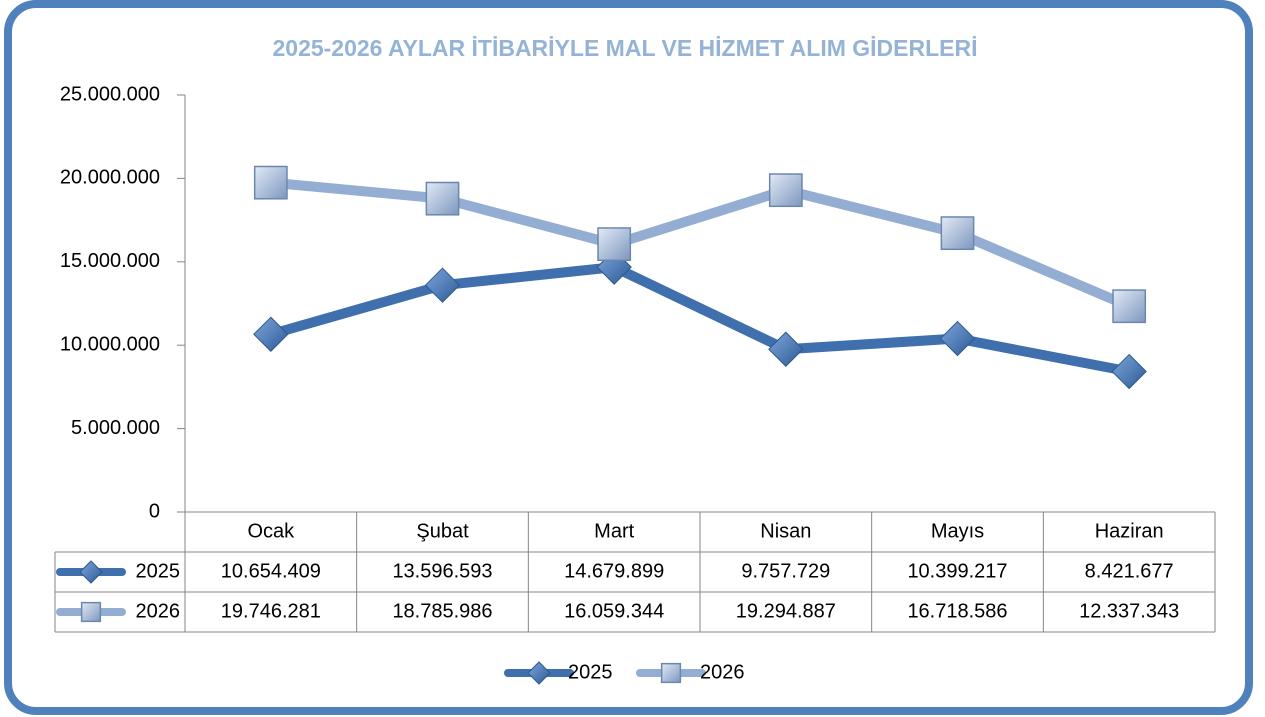 This screenshot has width=1265, height=717. I want to click on table-value: 19.746.281, so click(271, 611).